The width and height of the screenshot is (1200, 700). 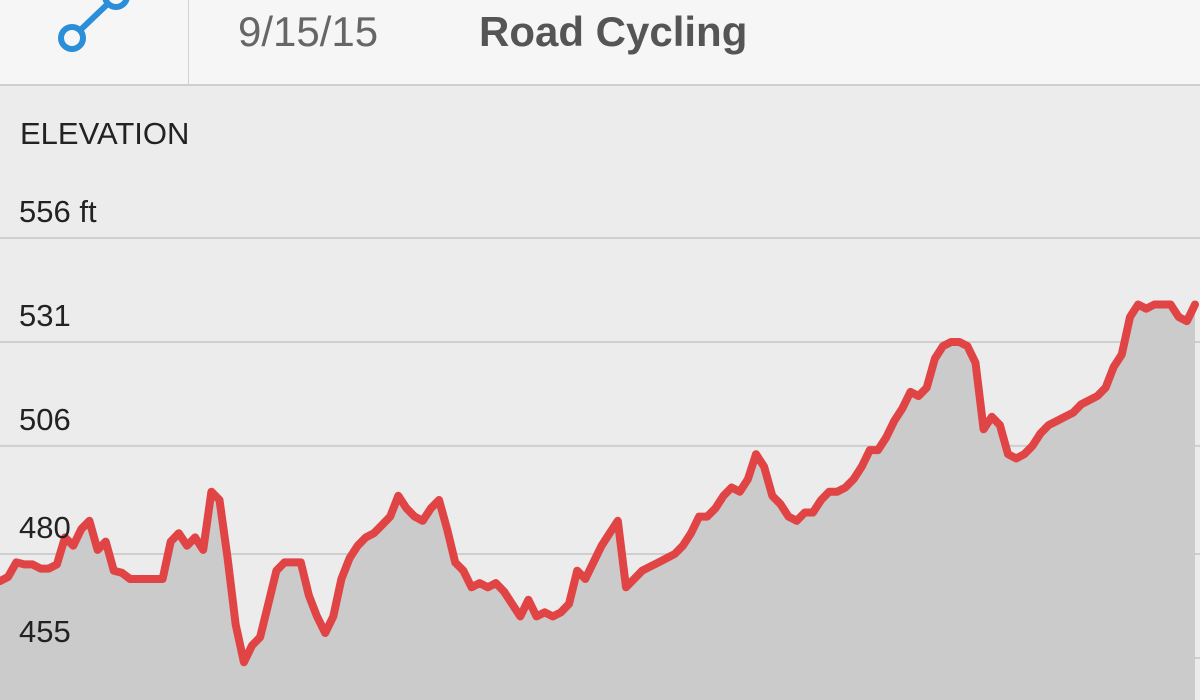 I want to click on app-header: 9/15/15 Road Cycling, so click(x=600, y=43).